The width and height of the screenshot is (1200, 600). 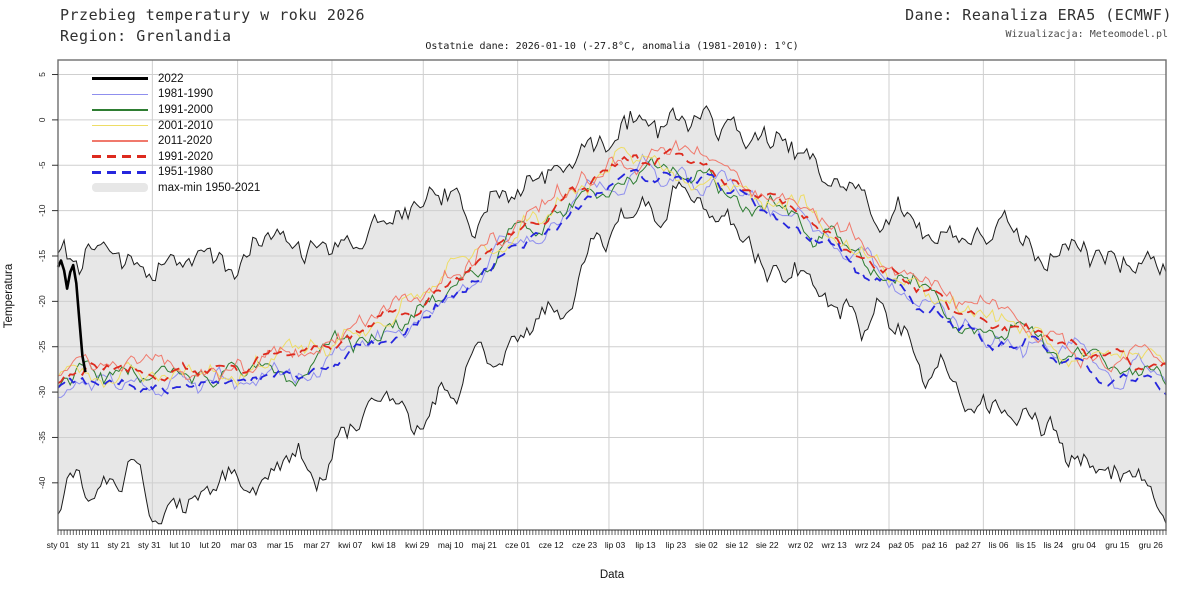 I want to click on svg-text: maj 21, so click(x=484, y=545).